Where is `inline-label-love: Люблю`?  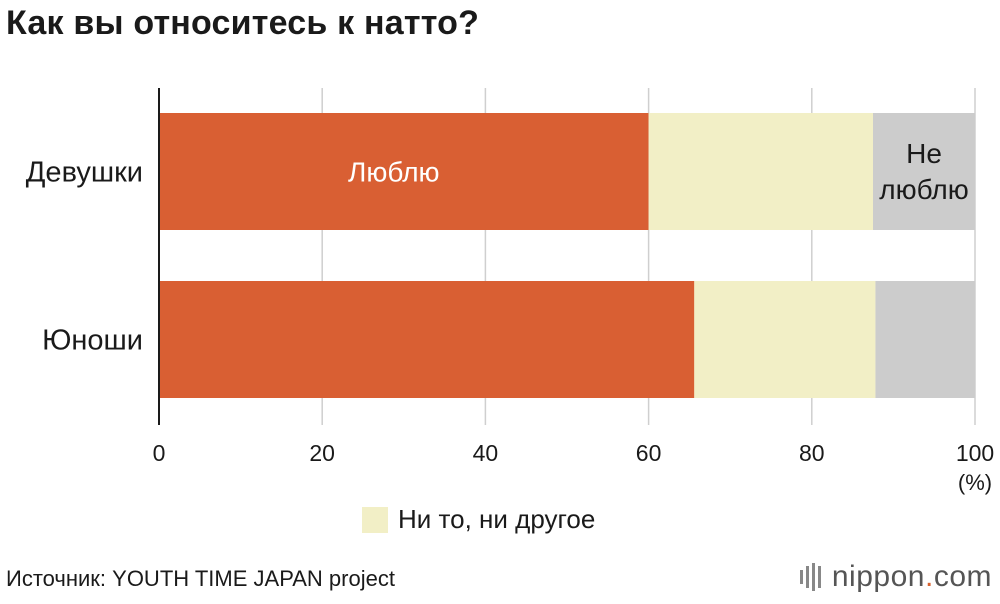
inline-label-love: Люблю is located at coordinates (394, 172).